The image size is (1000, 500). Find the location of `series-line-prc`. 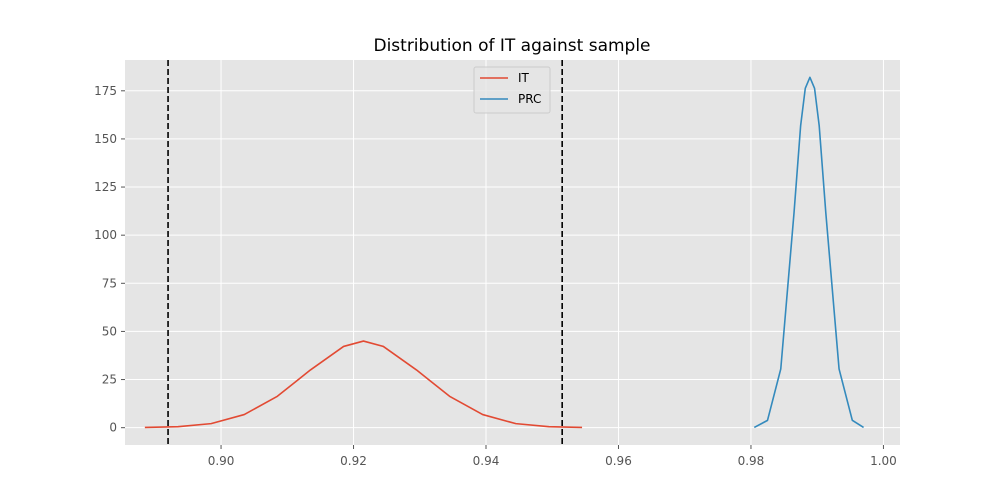

series-line-prc is located at coordinates (808, 252).